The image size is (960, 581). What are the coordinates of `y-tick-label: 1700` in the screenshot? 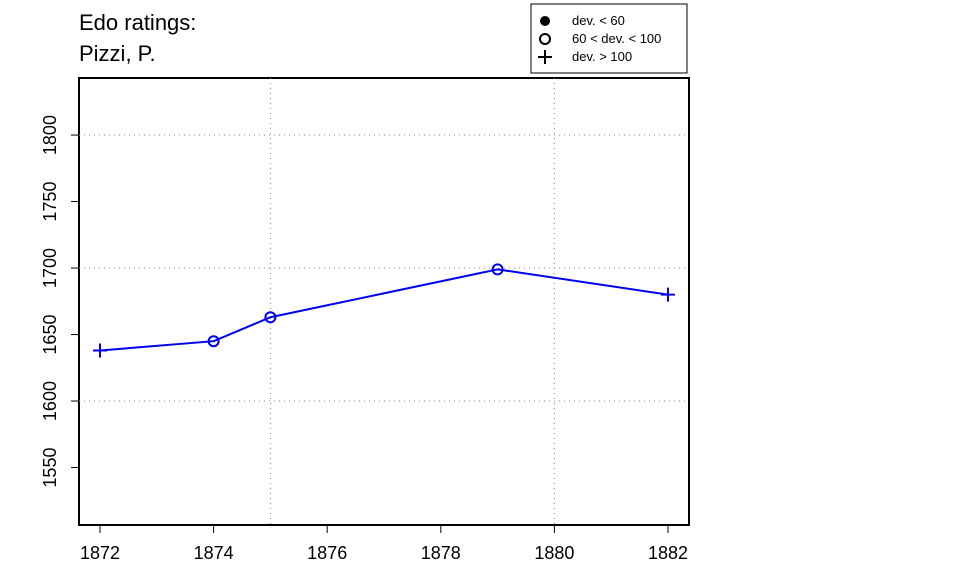 It's located at (50, 268).